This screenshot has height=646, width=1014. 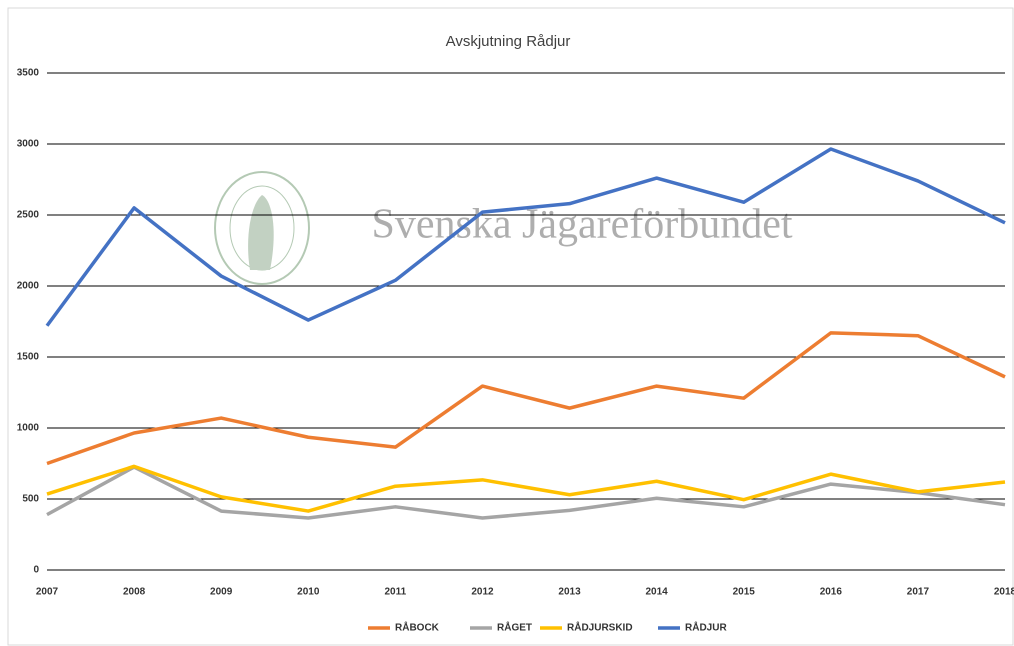 I want to click on x-tick-label: 2016, so click(x=831, y=592).